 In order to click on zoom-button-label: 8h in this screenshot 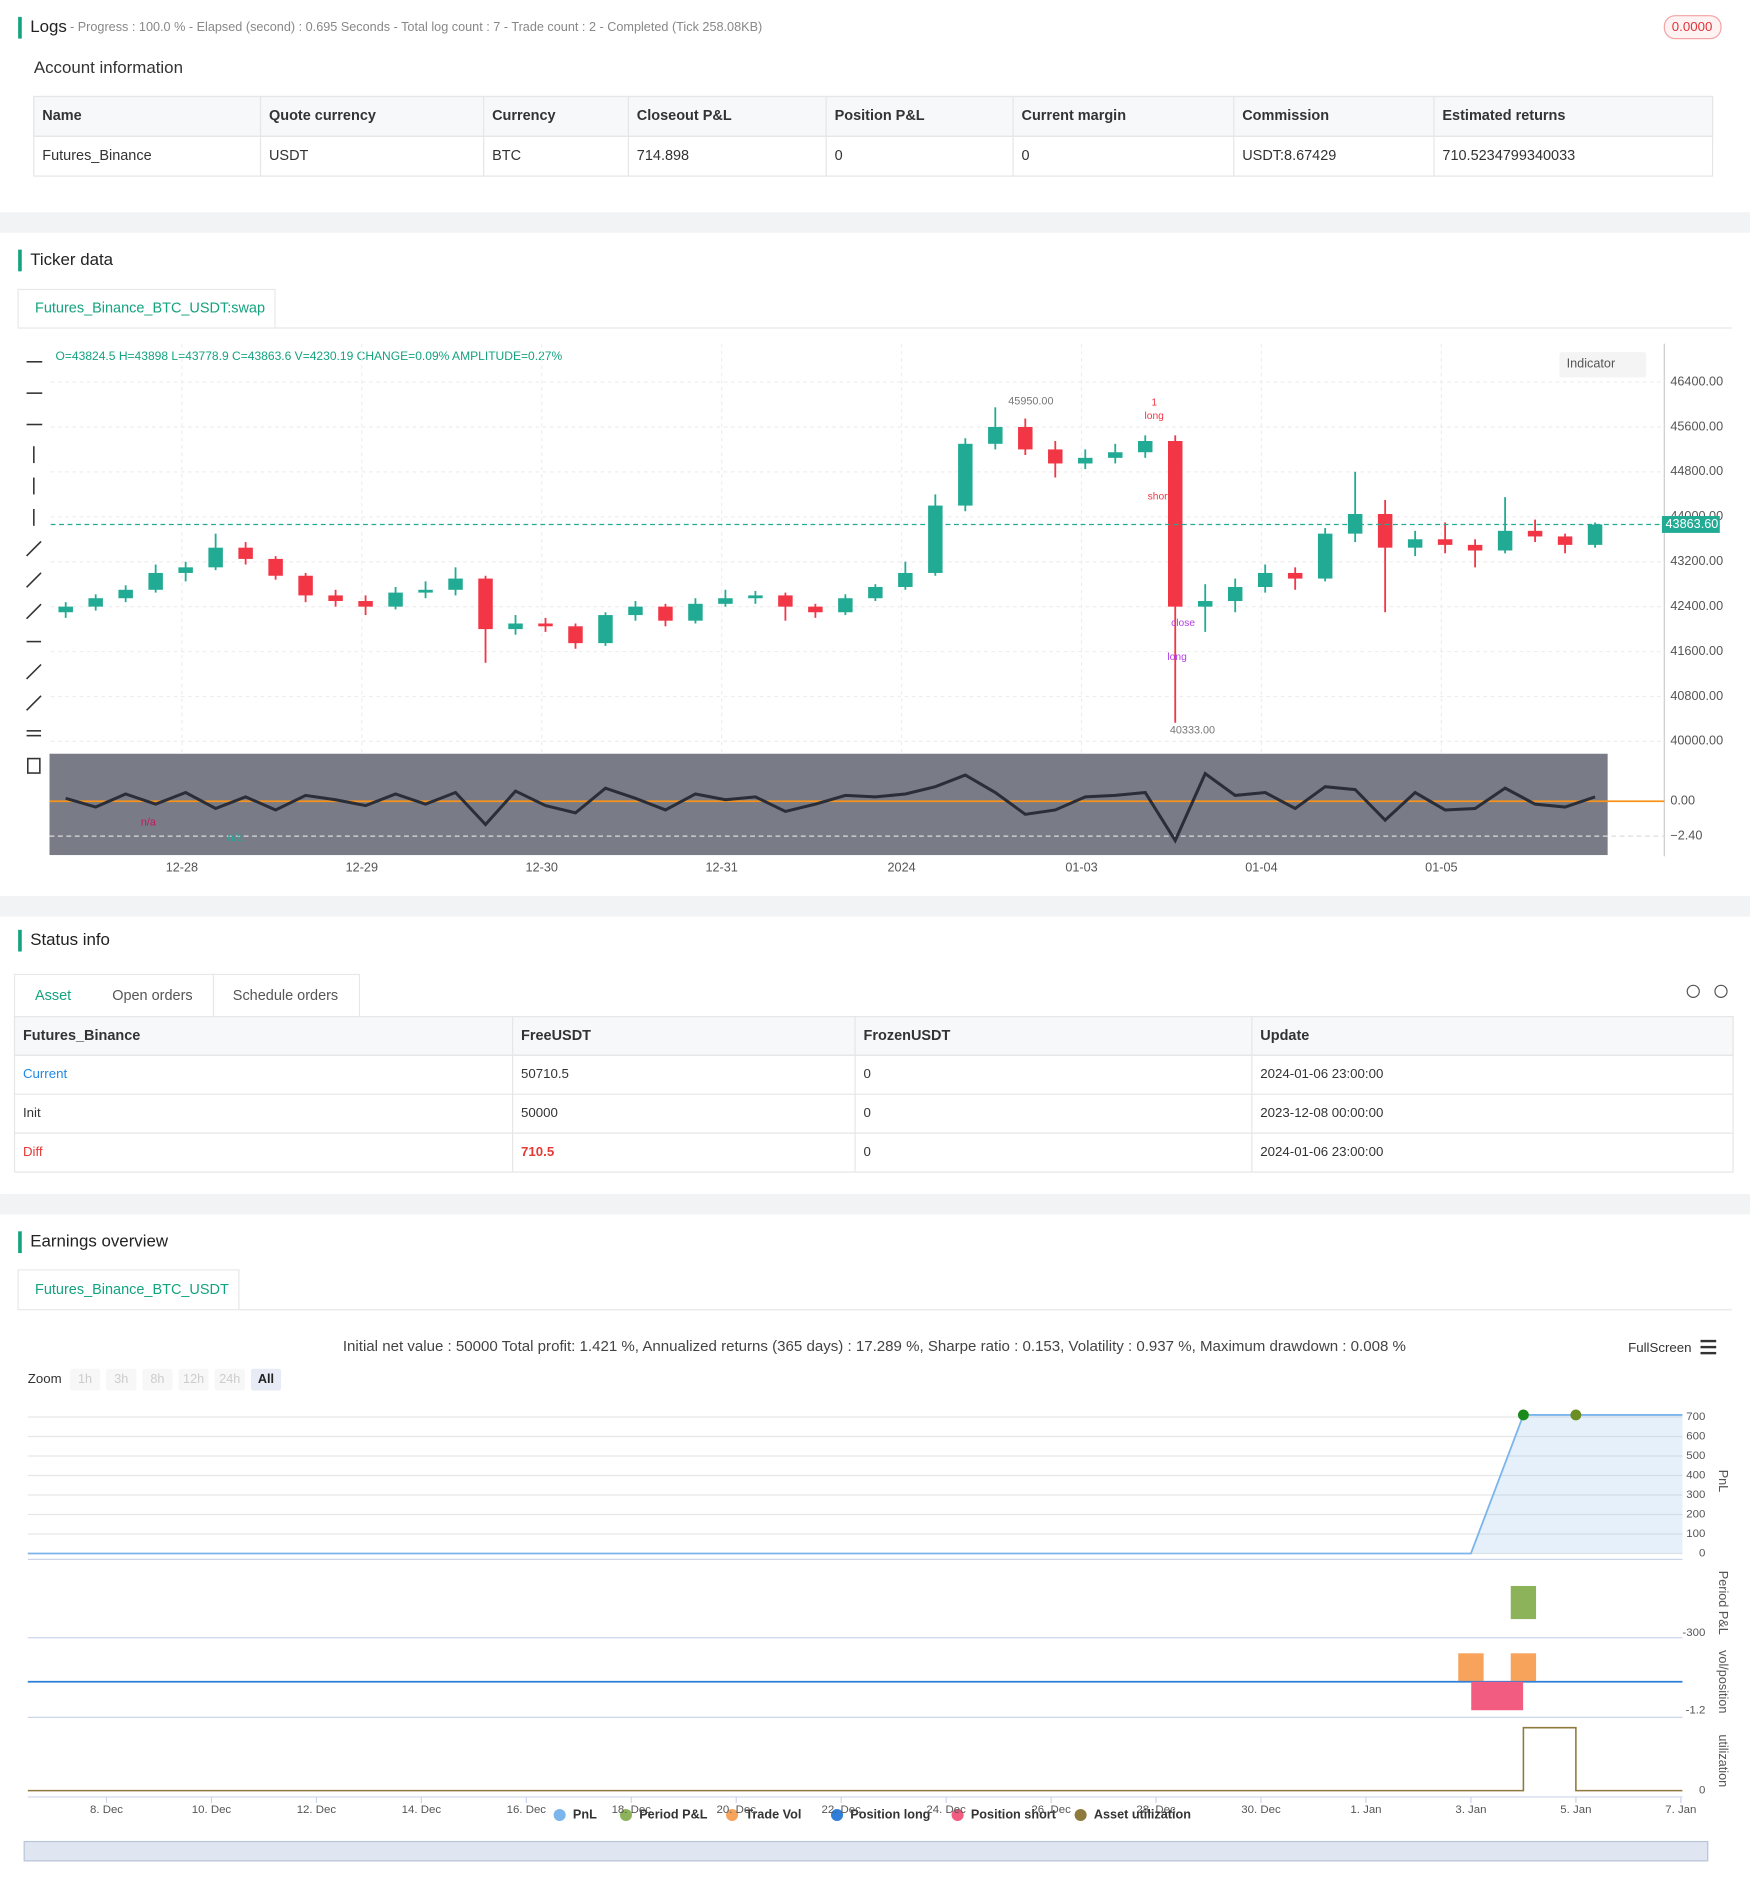, I will do `click(157, 1379)`.